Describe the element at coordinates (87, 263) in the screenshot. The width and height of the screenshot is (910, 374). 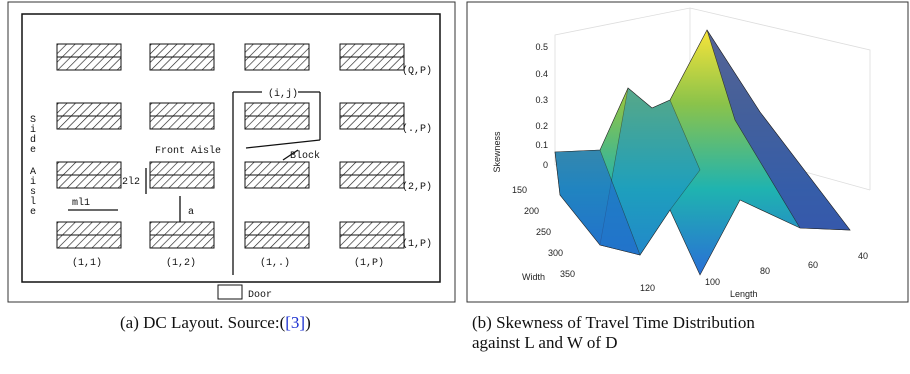
I see `label: (1,1)` at that location.